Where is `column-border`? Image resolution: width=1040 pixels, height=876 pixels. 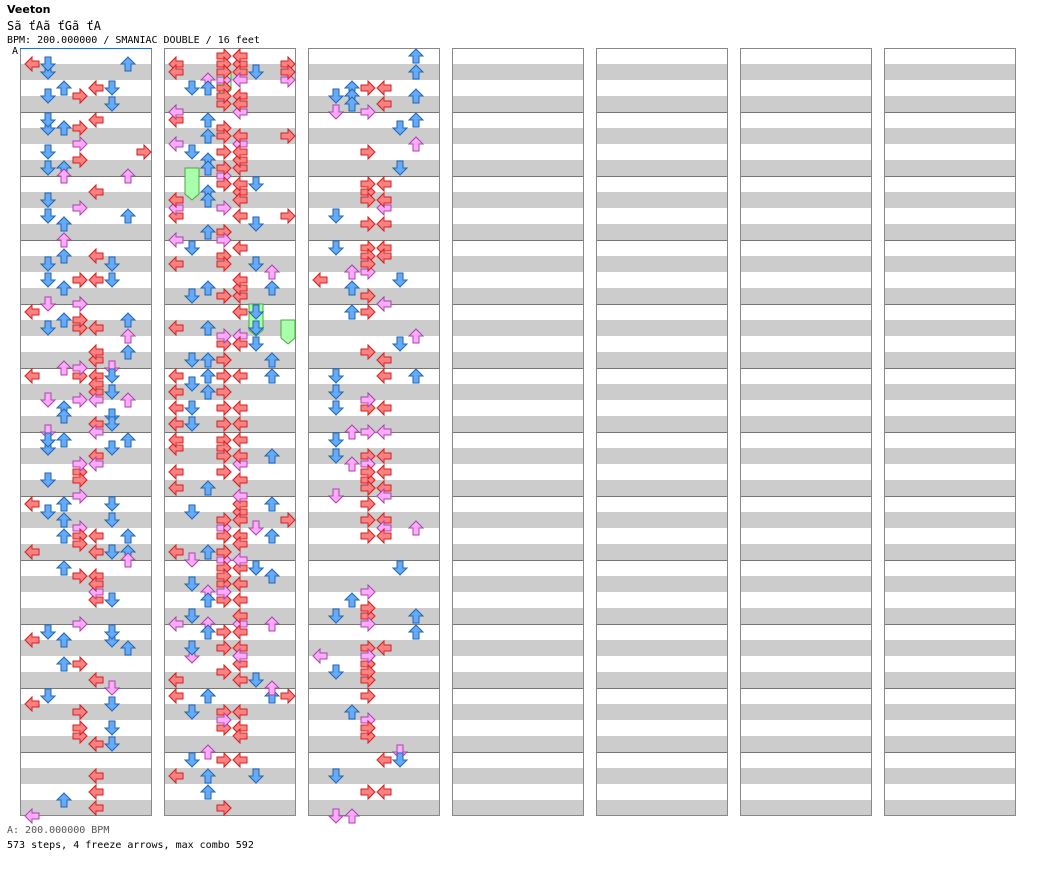 column-border is located at coordinates (950, 432).